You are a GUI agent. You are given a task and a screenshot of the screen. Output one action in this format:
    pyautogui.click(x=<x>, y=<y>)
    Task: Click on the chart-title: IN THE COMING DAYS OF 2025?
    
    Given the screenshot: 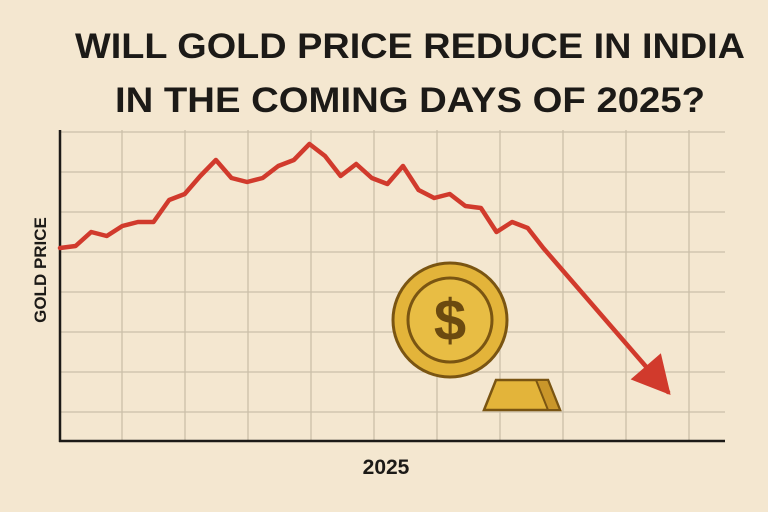 What is the action you would take?
    pyautogui.click(x=410, y=100)
    